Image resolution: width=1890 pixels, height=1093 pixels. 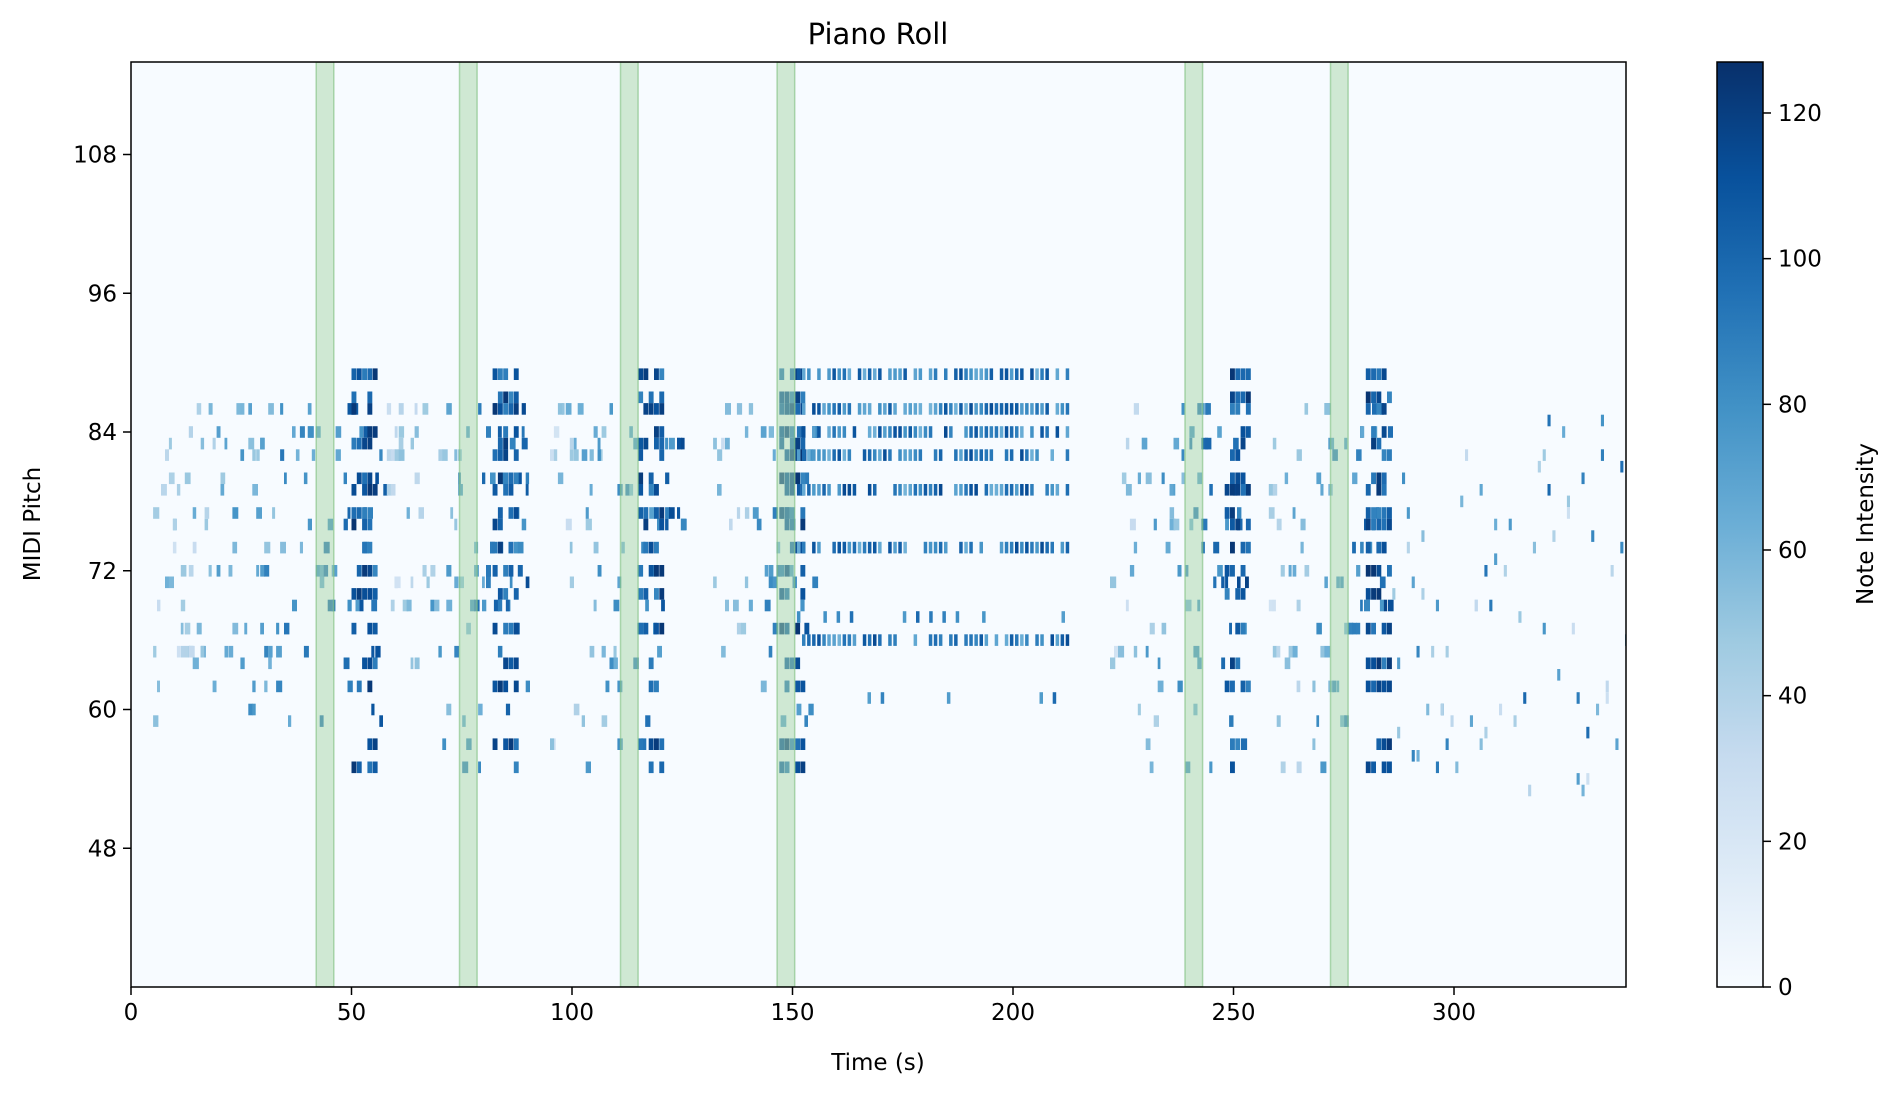 I want to click on y-tick-label: 108, so click(x=95, y=156).